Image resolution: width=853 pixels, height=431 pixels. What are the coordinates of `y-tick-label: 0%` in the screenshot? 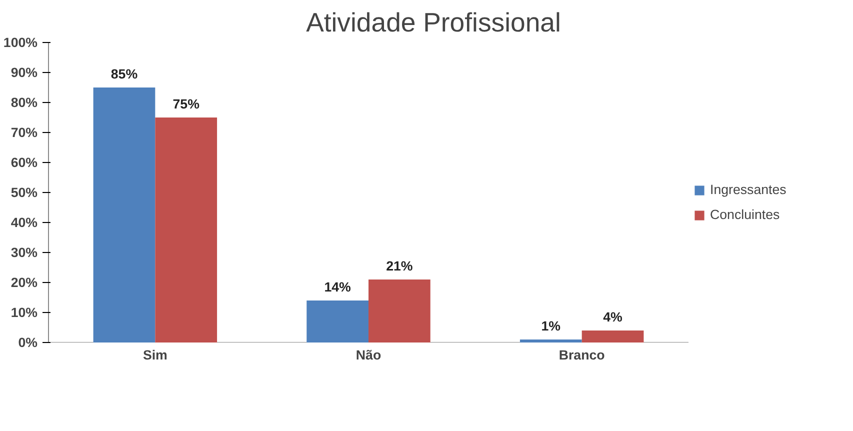 It's located at (28, 342).